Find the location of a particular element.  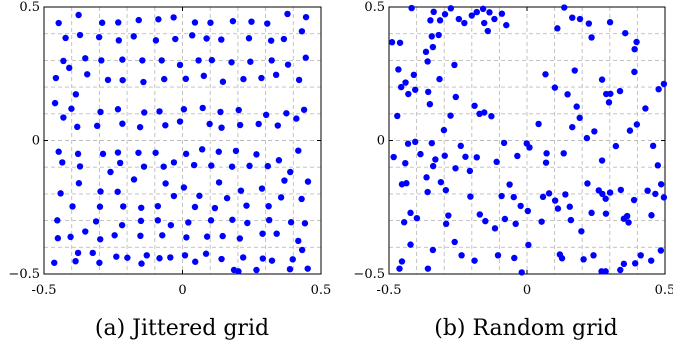

jittered-grid-x-tick-label: -0.5 is located at coordinates (43, 290).